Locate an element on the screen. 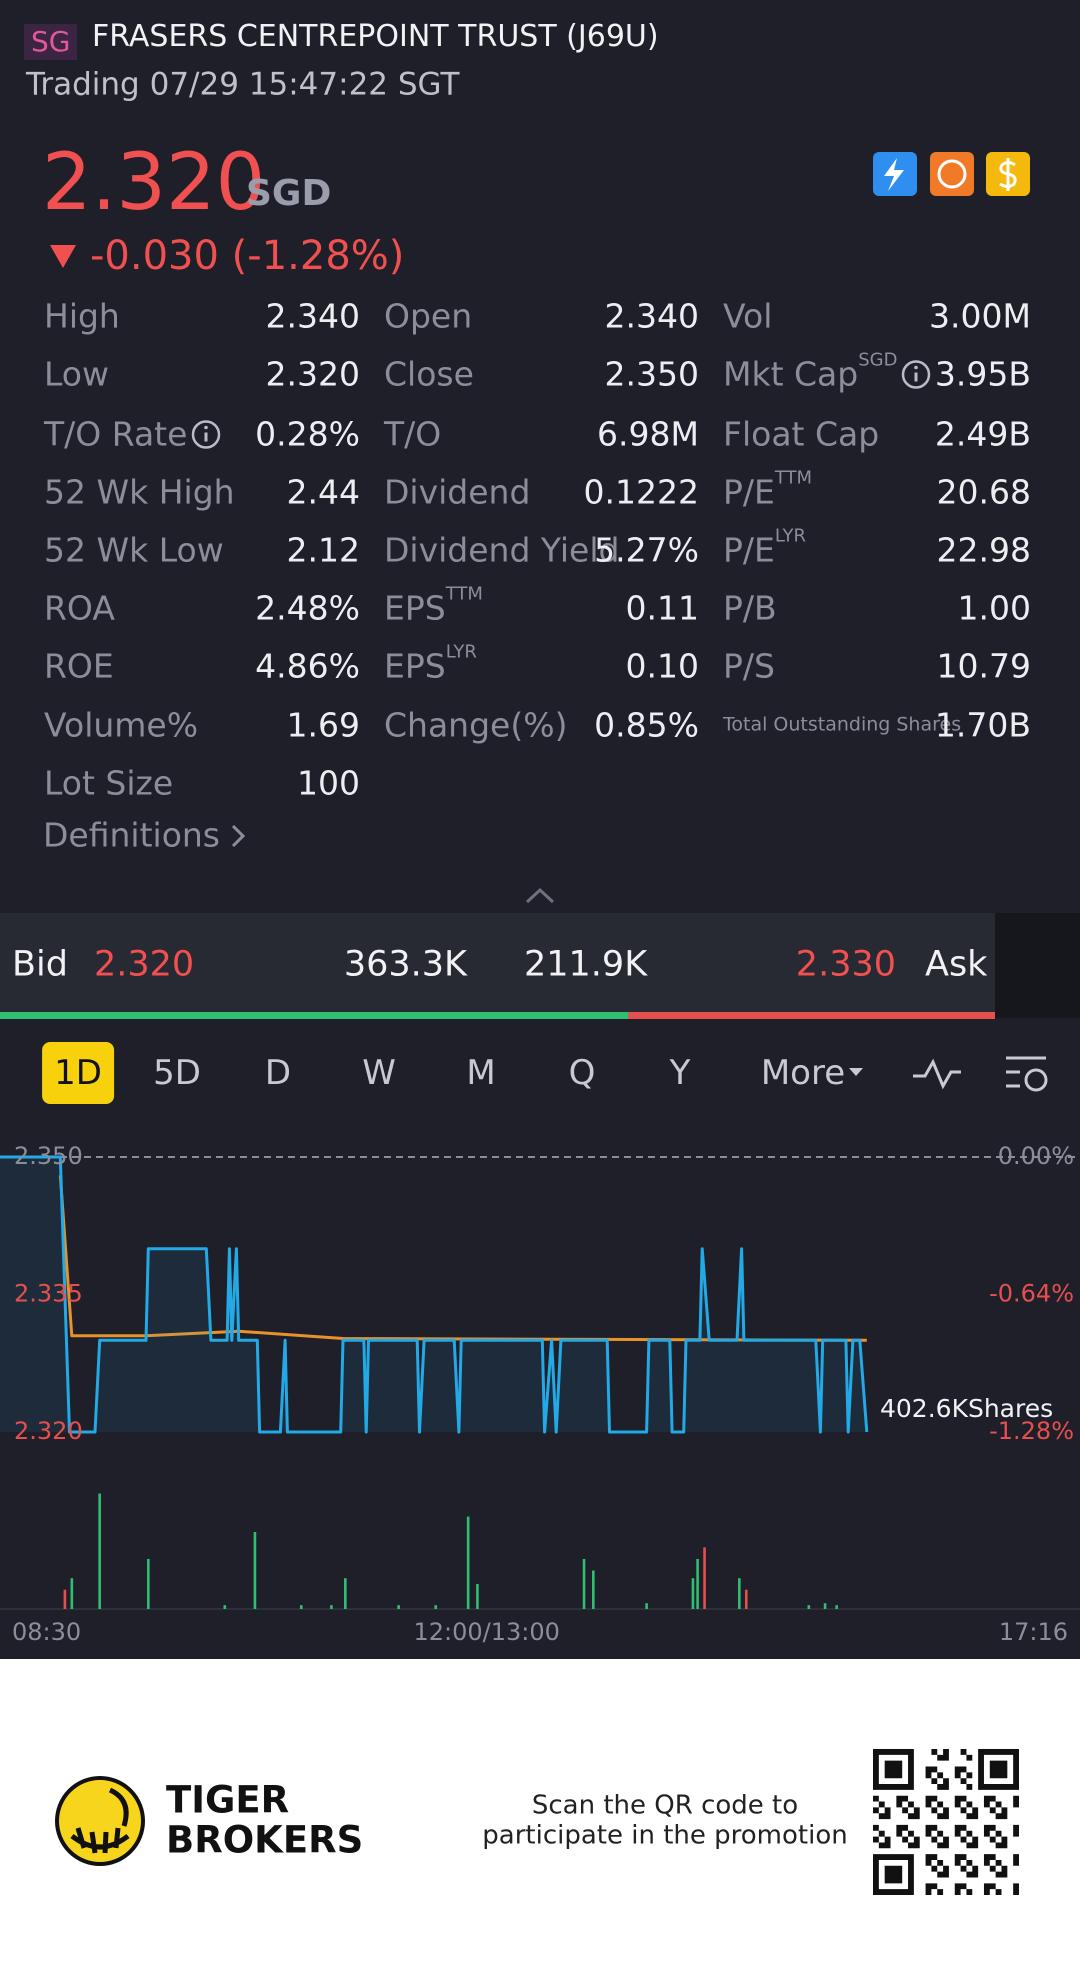 Image resolution: width=1080 pixels, height=1984 pixels. timeframe-tab: M is located at coordinates (481, 1073).